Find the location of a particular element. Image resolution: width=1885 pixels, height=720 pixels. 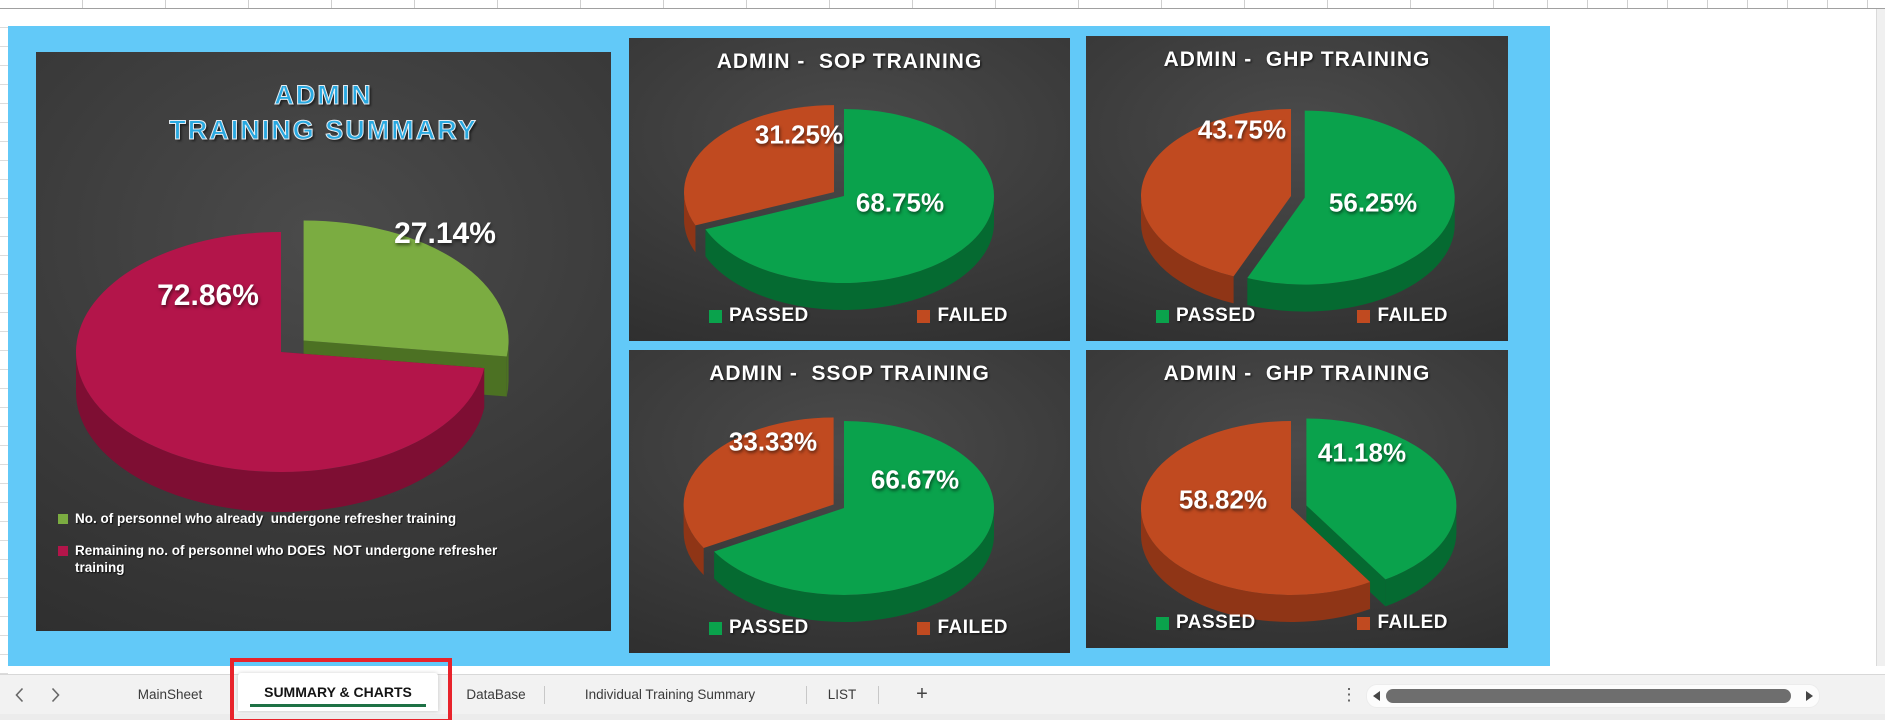

vertical-scrollbar-gutter is located at coordinates (1880, 337).